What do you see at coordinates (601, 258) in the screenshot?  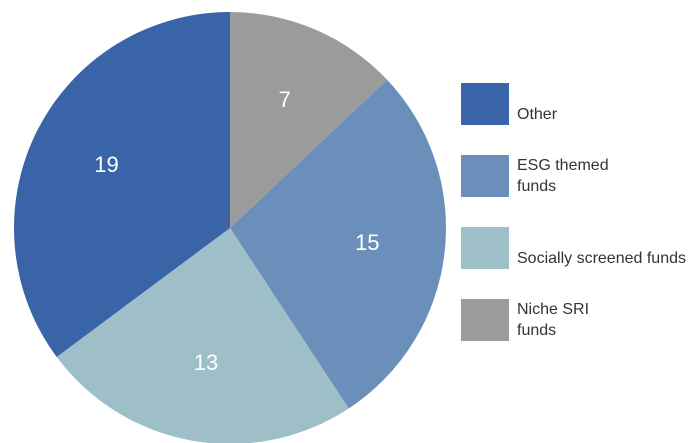 I see `legend-label: Socially screened funds` at bounding box center [601, 258].